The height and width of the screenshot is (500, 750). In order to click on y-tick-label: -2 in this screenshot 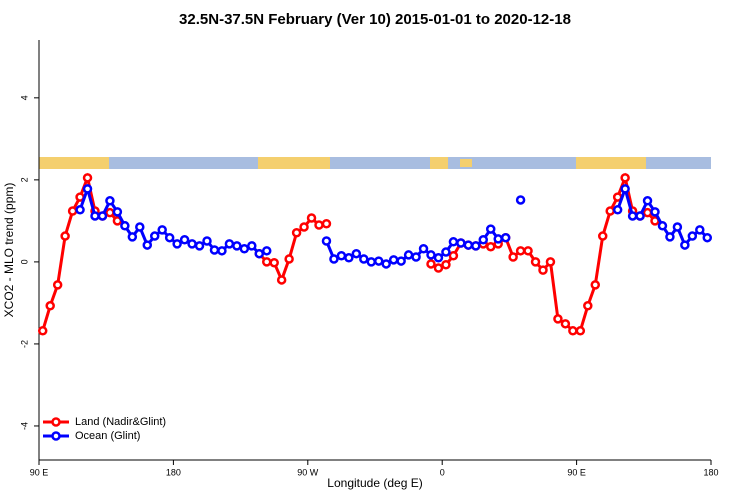, I will do `click(24, 344)`.